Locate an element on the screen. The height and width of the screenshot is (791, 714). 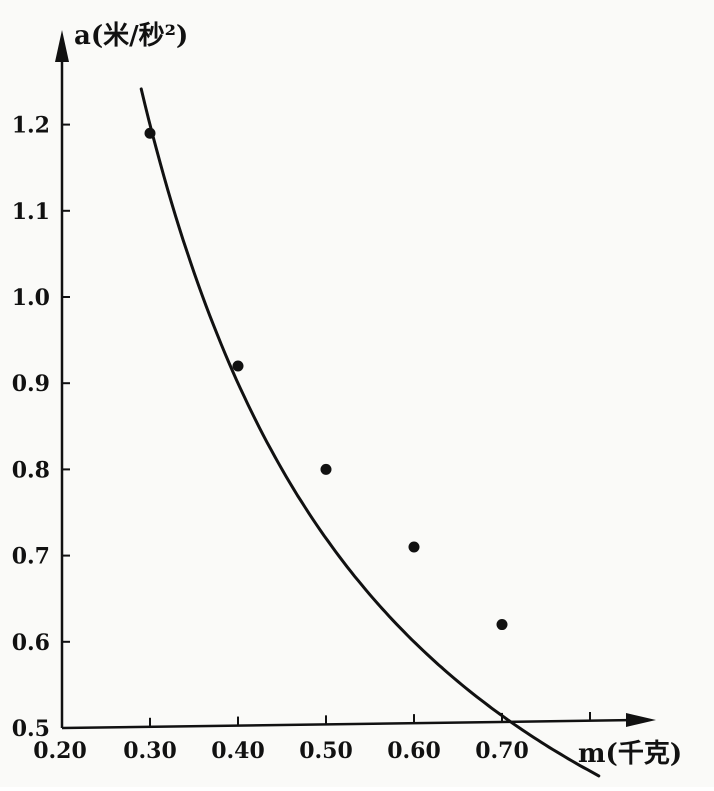
y-tick-label: 0.5 is located at coordinates (31, 729).